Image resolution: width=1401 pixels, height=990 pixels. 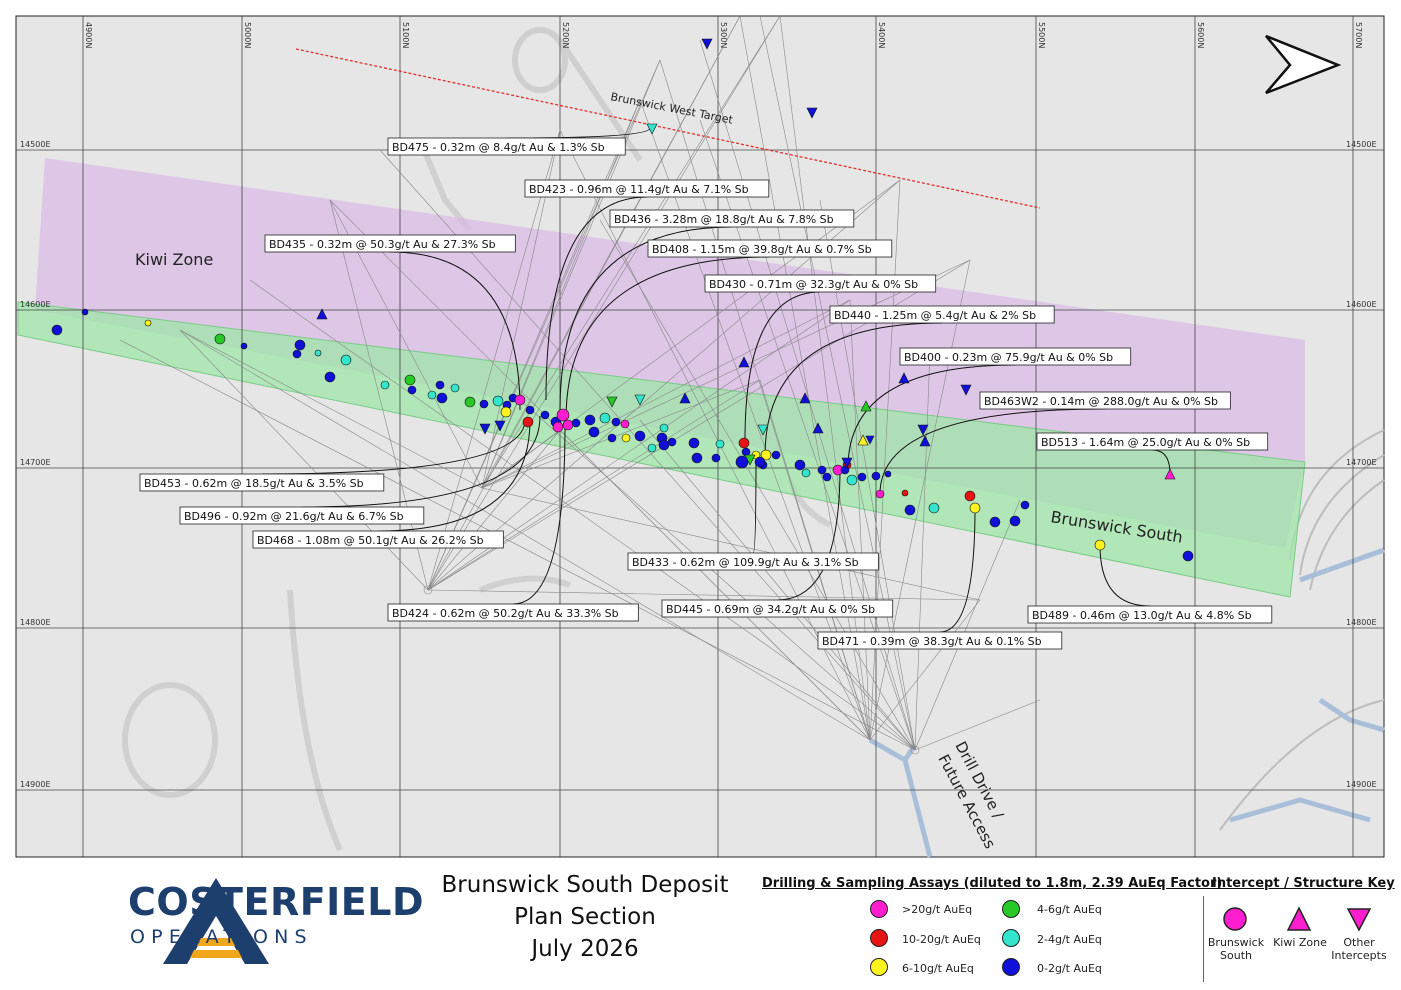 I want to click on intercept-label-text: BD513 - 1.64m @ 25.0g/t Au & 0% Sb, so click(x=1145, y=442).